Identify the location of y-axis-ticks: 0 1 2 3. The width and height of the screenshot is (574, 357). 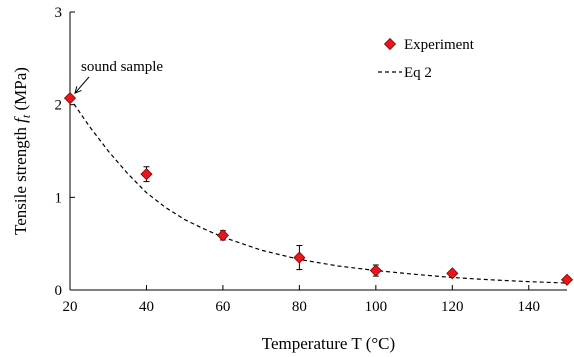
(65, 152).